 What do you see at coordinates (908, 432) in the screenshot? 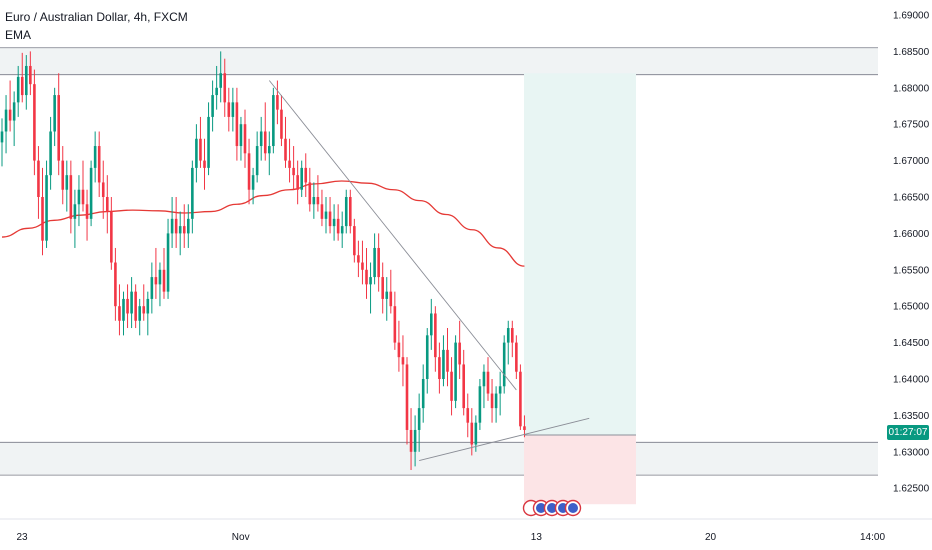
I see `countdown-price-tag: 01:27:07` at bounding box center [908, 432].